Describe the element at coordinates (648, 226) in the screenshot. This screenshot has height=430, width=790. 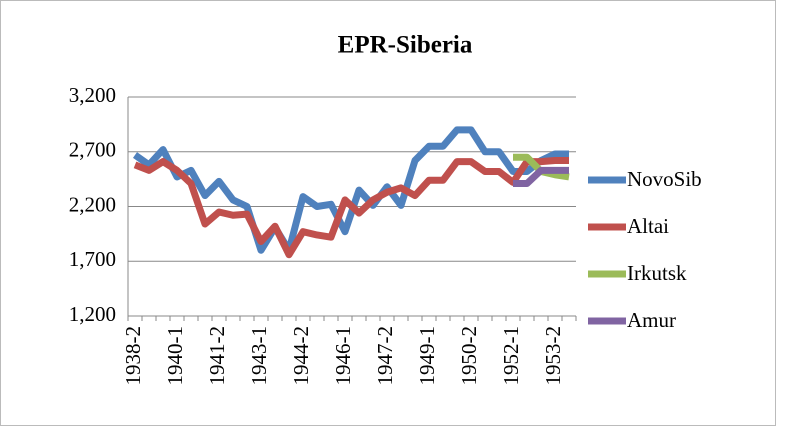
I see `legend-label: Altai` at that location.